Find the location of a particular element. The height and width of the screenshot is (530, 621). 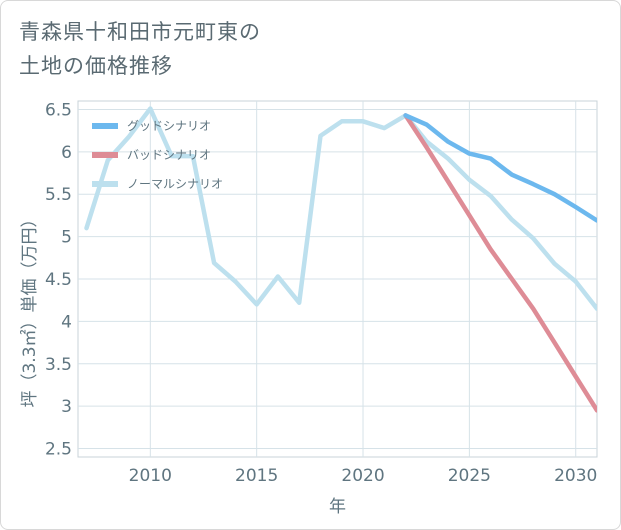

y-tick-label: 2.5 is located at coordinates (58, 450).